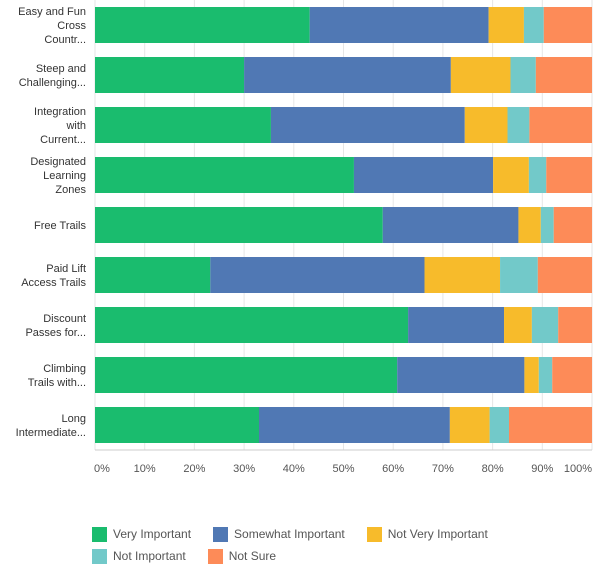 This screenshot has width=598, height=568. Describe the element at coordinates (152, 534) in the screenshot. I see `legend-label: Very Important` at that location.